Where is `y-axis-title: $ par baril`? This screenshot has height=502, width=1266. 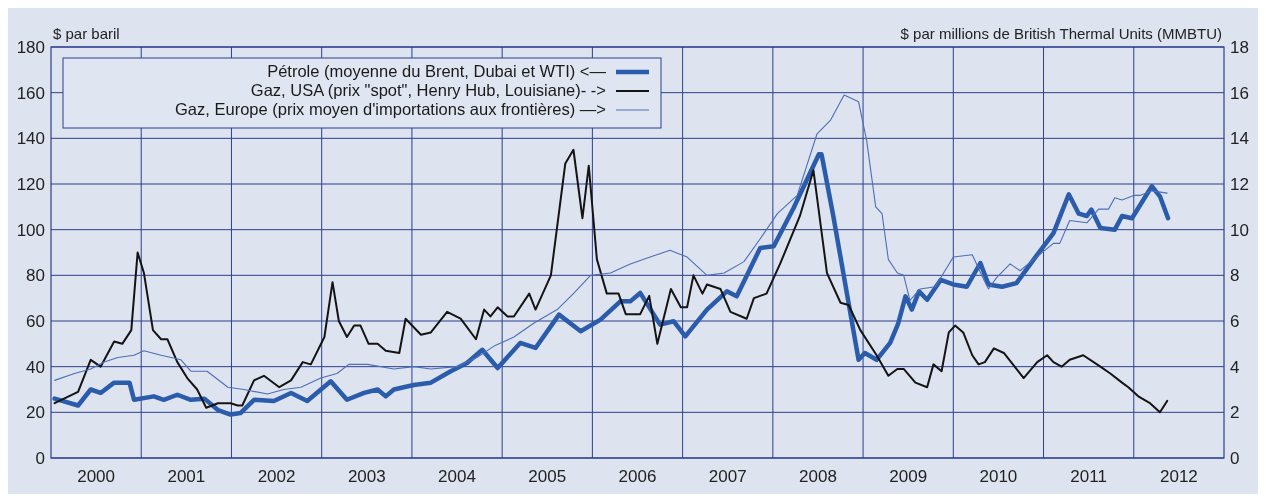
y-axis-title: $ par baril is located at coordinates (86, 33).